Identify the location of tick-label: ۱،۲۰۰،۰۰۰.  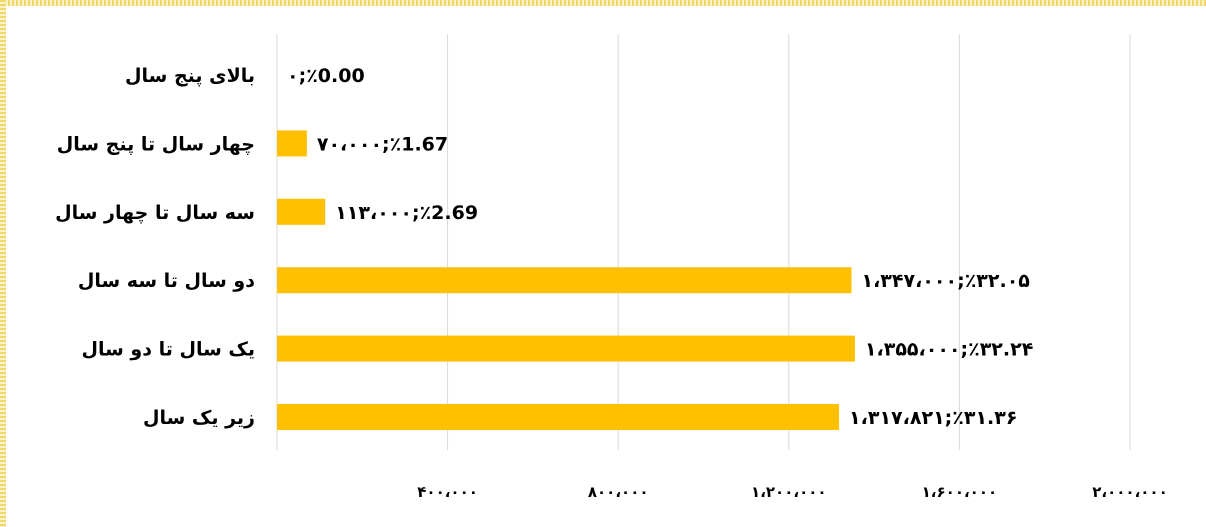
(788, 492).